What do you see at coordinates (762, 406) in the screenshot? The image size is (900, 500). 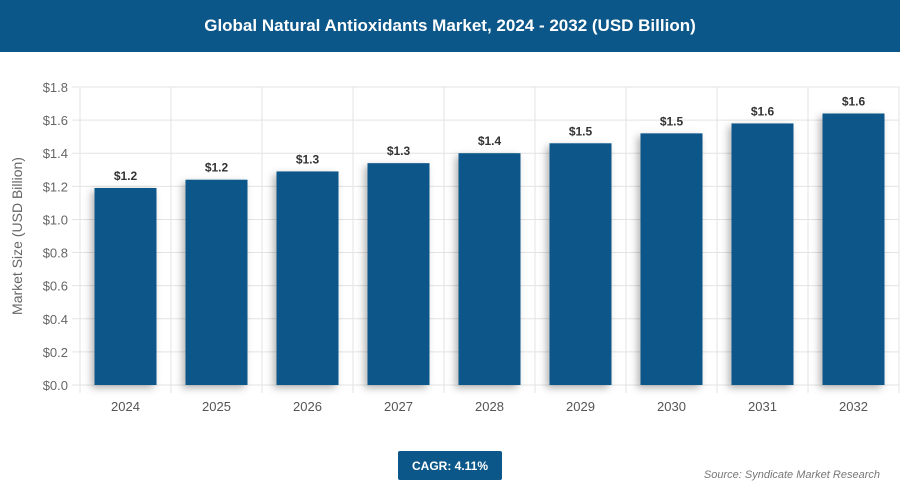 I see `x-tick-label: 2031` at bounding box center [762, 406].